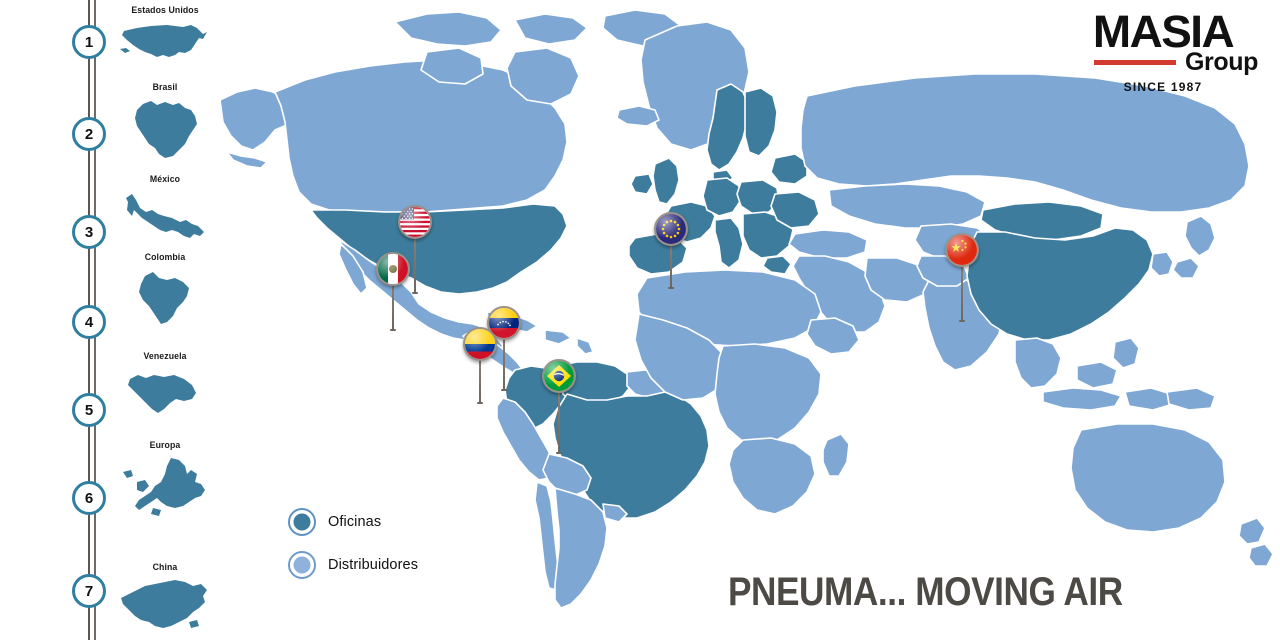 This screenshot has width=1280, height=640. What do you see at coordinates (165, 445) in the screenshot?
I see `sidebar-item-label: Europa` at bounding box center [165, 445].